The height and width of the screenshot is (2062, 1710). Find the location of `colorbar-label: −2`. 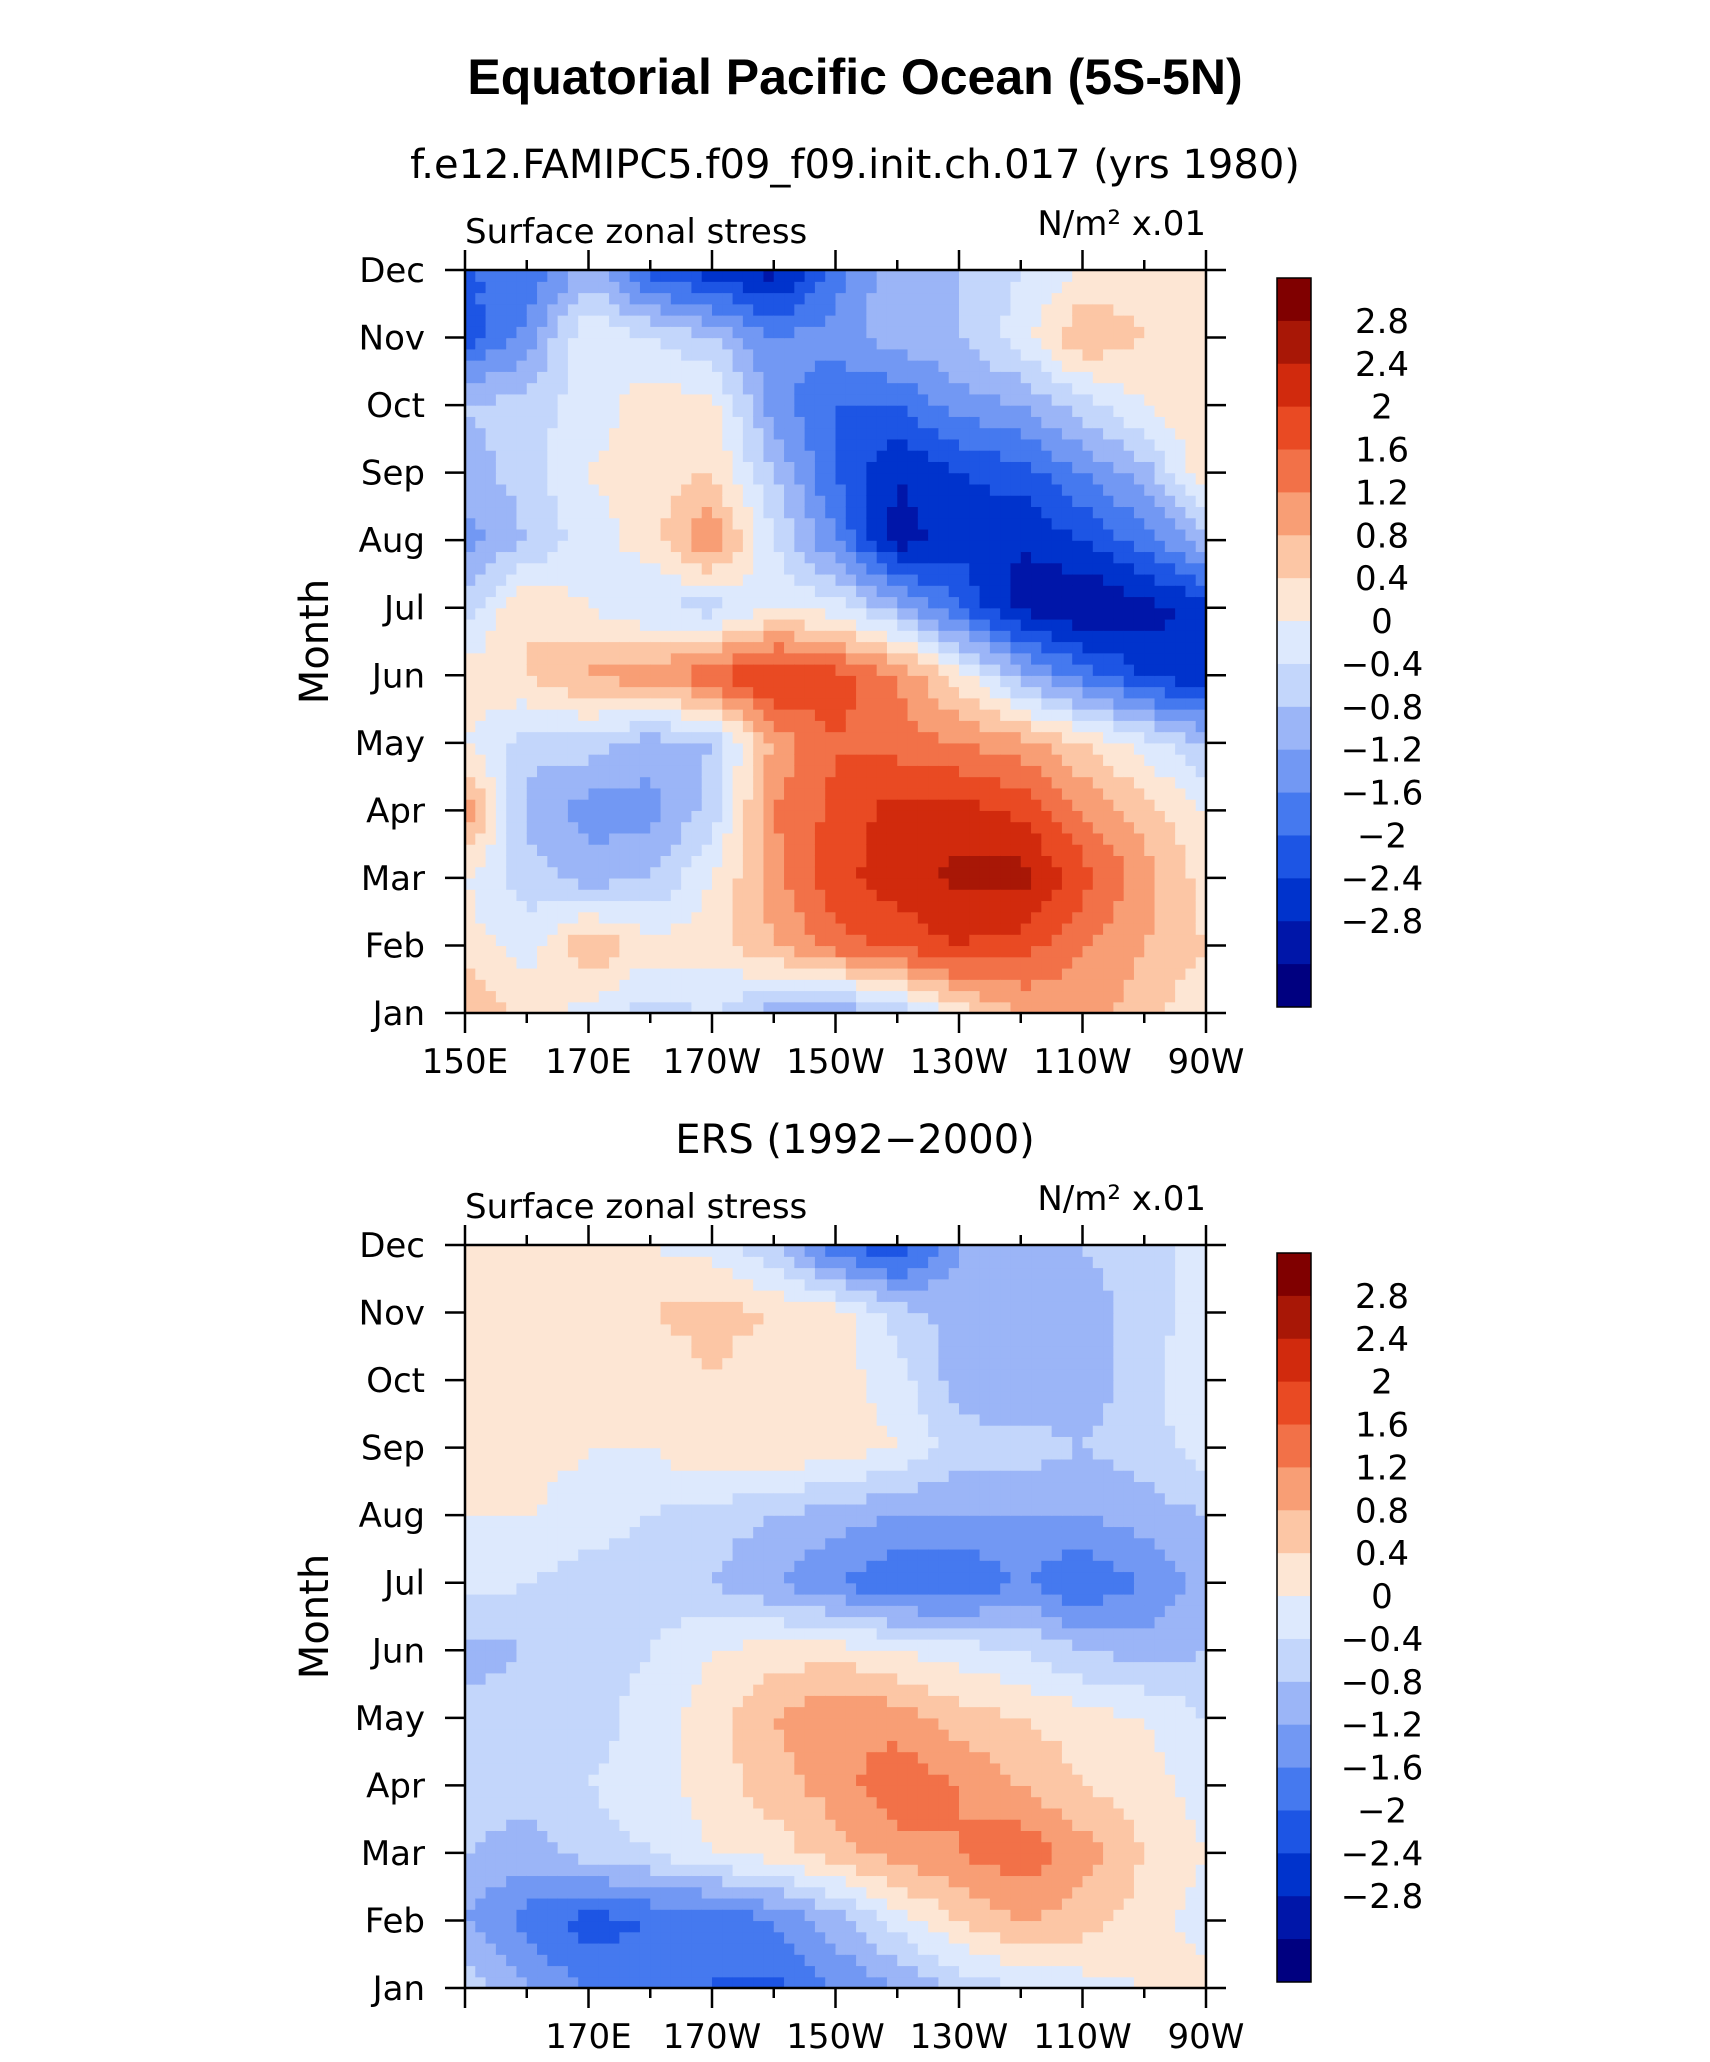

colorbar-label: −2 is located at coordinates (1382, 836).